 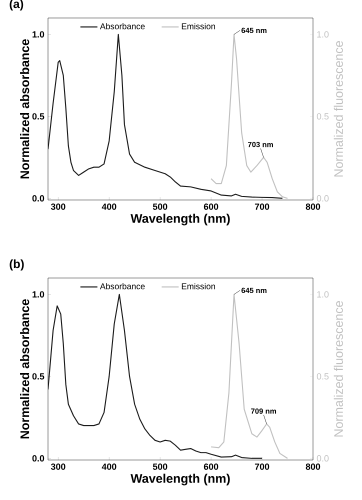 What do you see at coordinates (17, 265) in the screenshot?
I see `chart-title: (b)` at bounding box center [17, 265].